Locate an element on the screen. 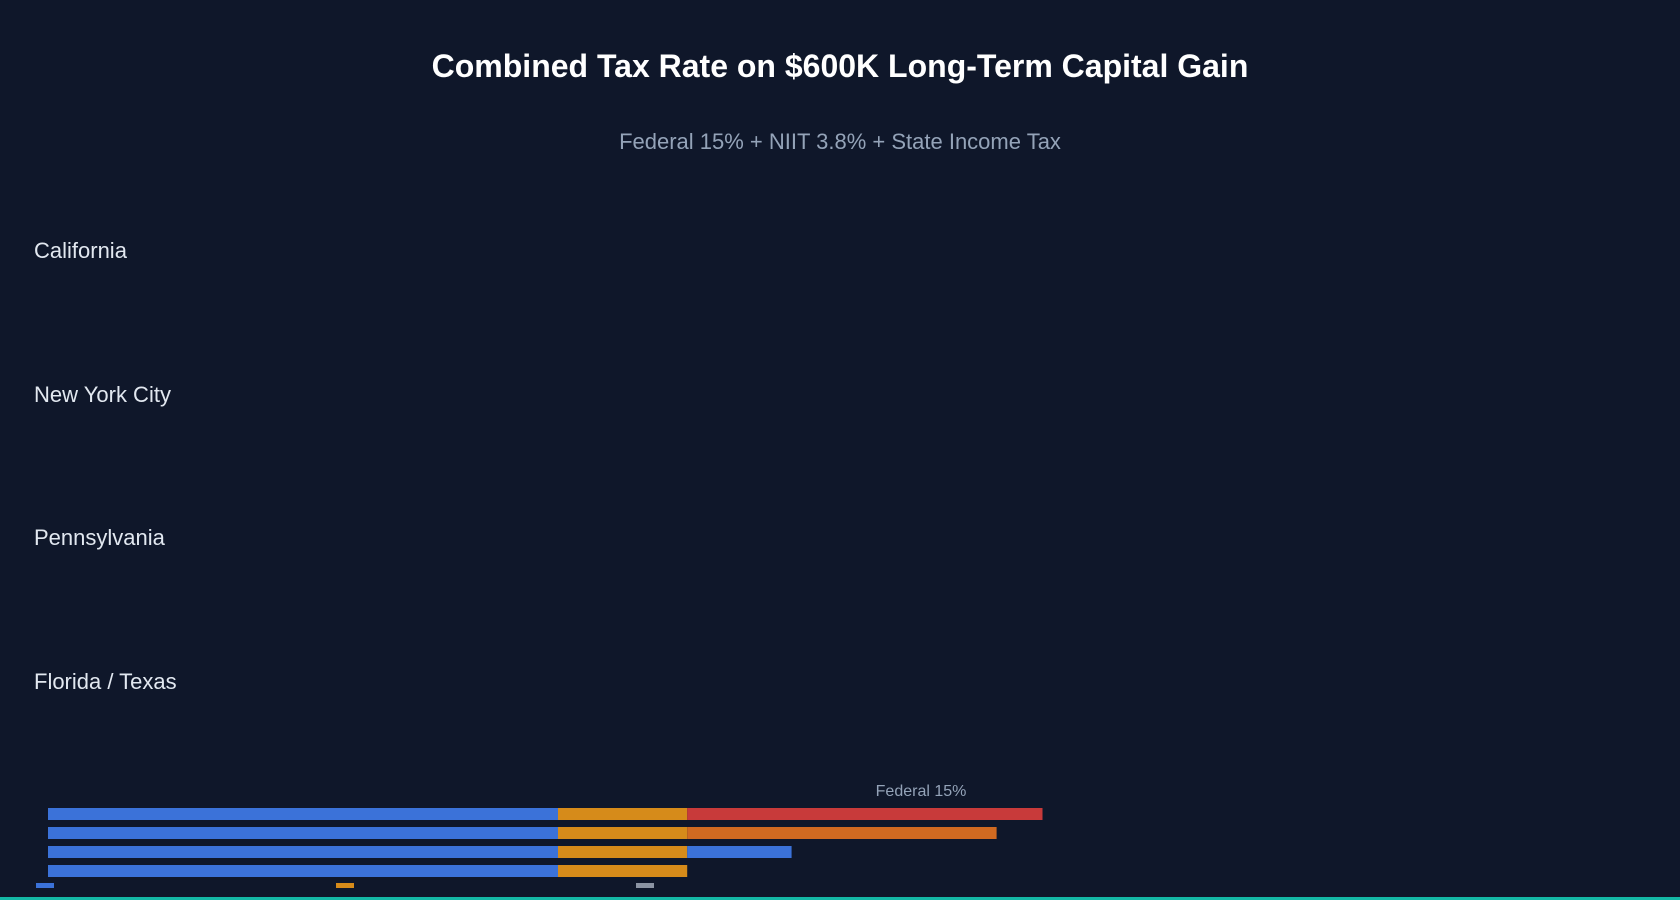  annotation-federal: Federal 15% is located at coordinates (921, 791).